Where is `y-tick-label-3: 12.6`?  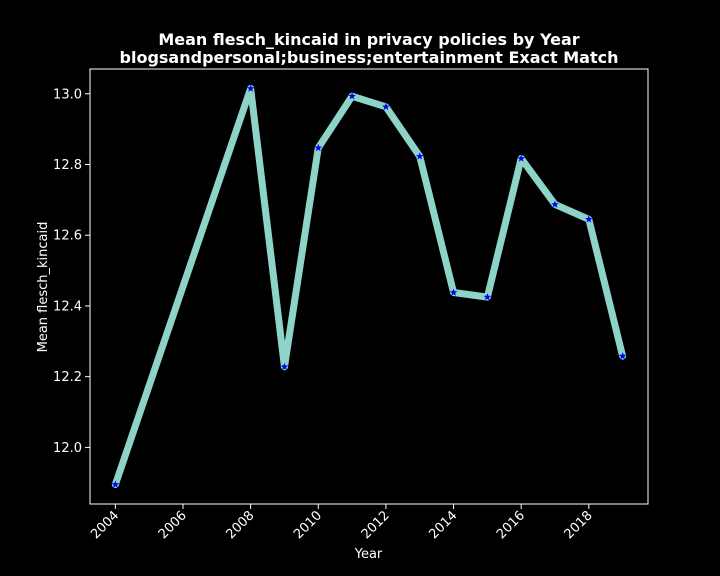 y-tick-label-3: 12.6 is located at coordinates (67, 236).